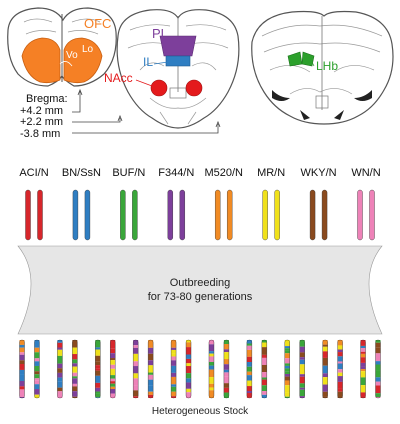 The width and height of the screenshot is (400, 424). Describe the element at coordinates (41, 60) in the screenshot. I see `ofc-region-left` at that location.